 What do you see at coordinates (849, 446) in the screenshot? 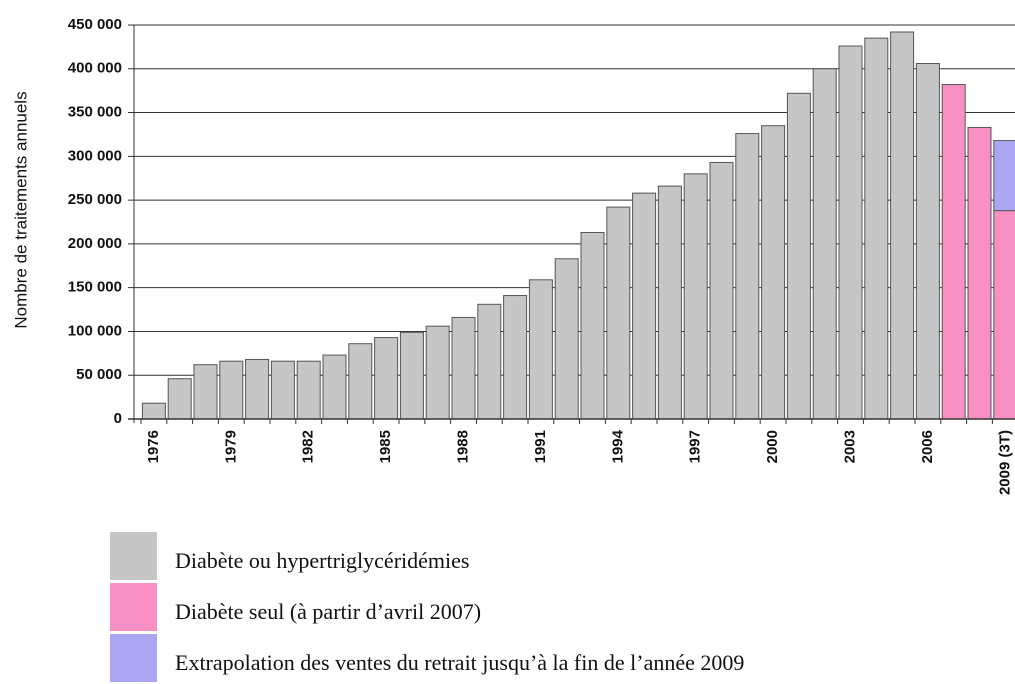
I see `x-tick-label: 2003` at bounding box center [849, 446].